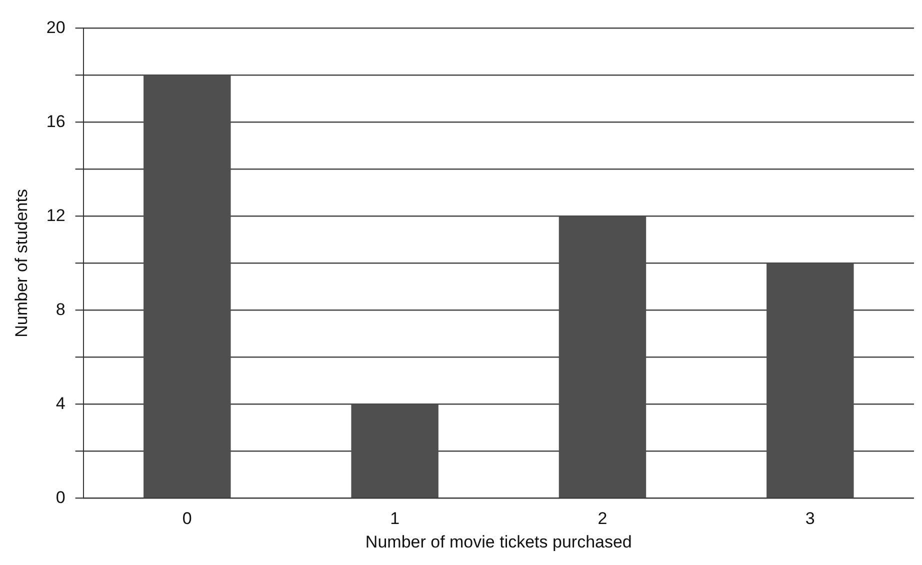 The width and height of the screenshot is (922, 565). Describe the element at coordinates (56, 27) in the screenshot. I see `y-tick-label: 20` at that location.